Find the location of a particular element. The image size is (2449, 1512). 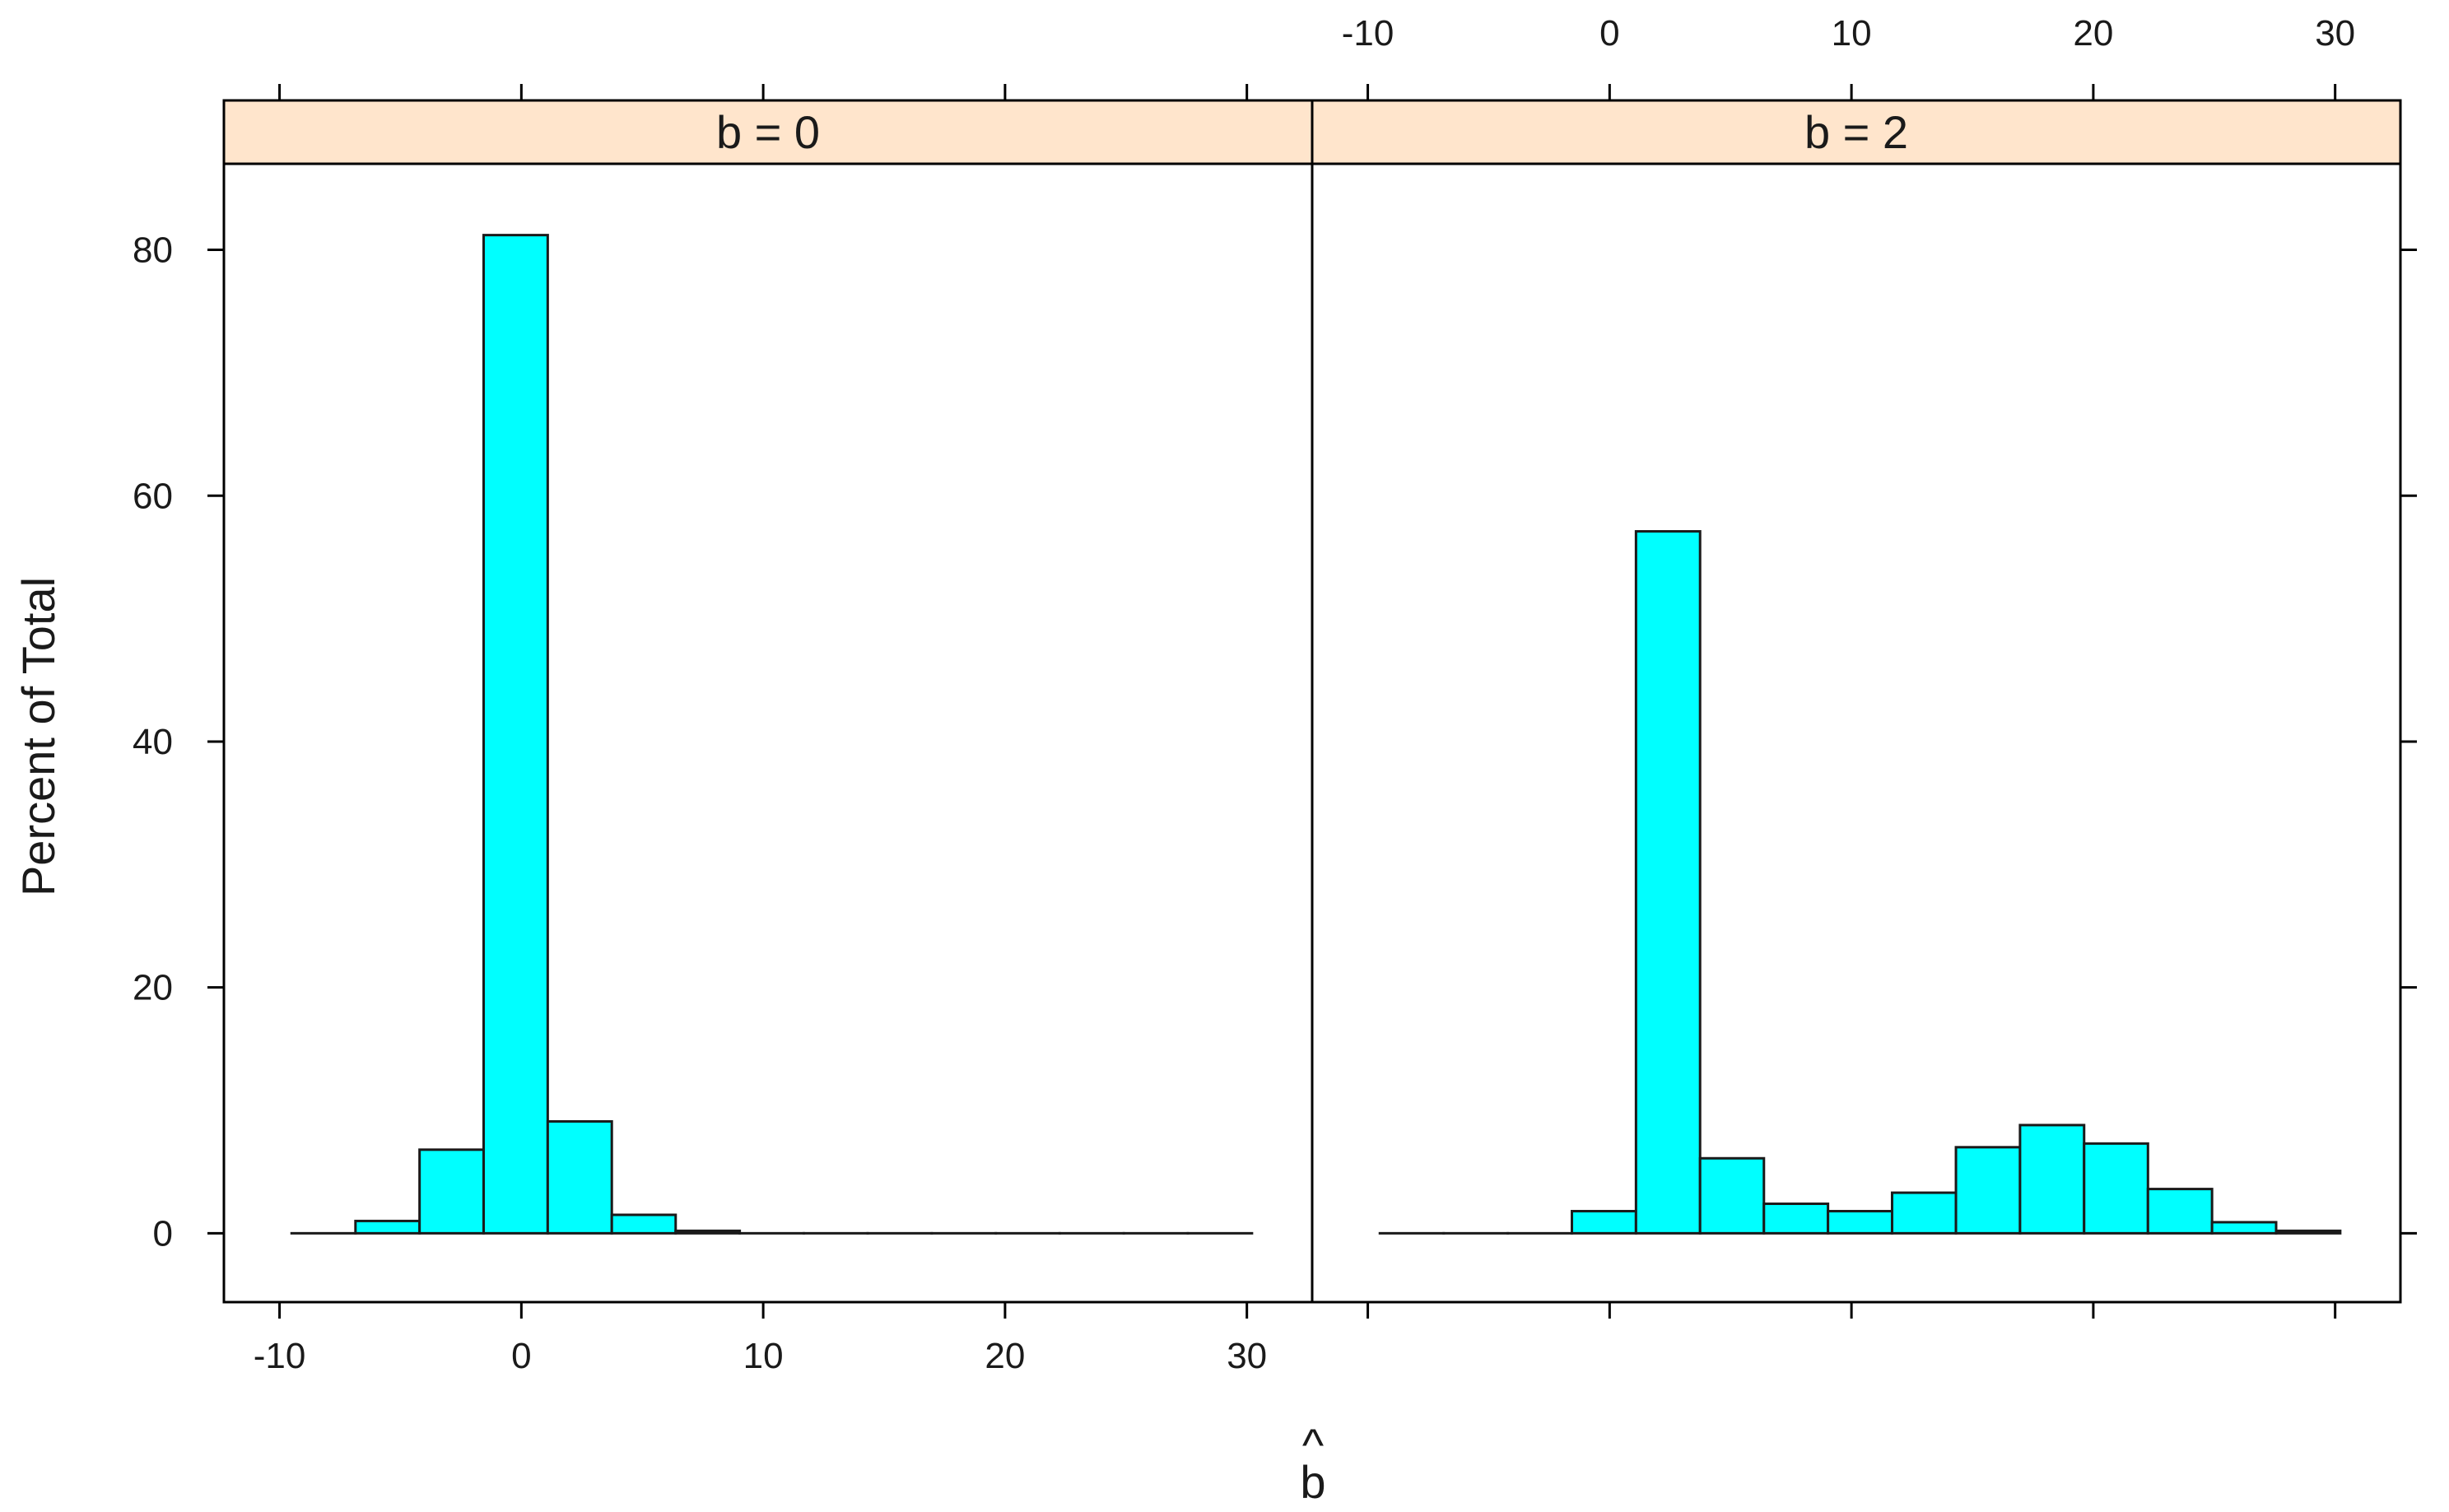

strip-label: b = 0 is located at coordinates (768, 132).